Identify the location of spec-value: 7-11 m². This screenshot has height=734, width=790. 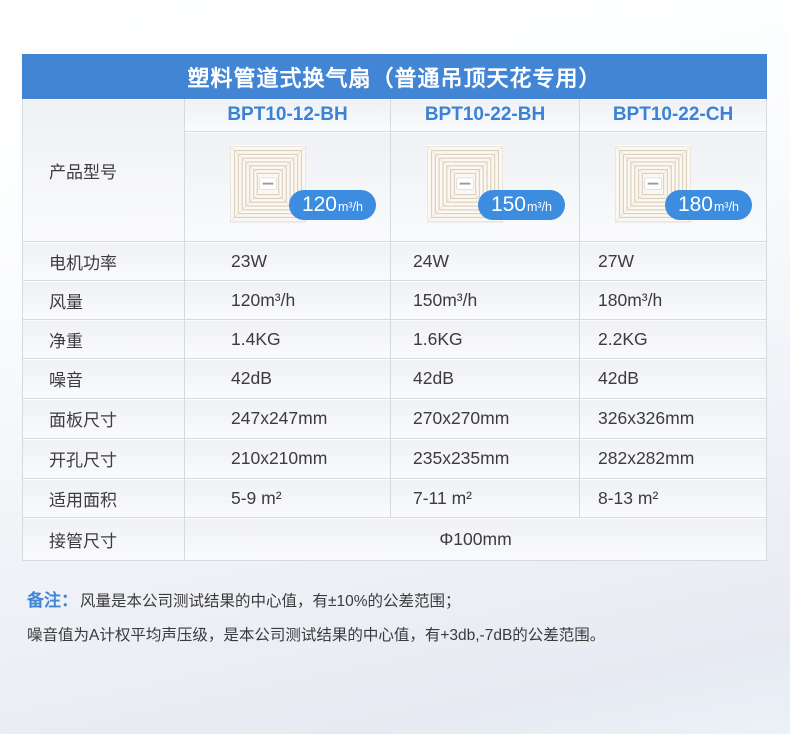
(485, 498).